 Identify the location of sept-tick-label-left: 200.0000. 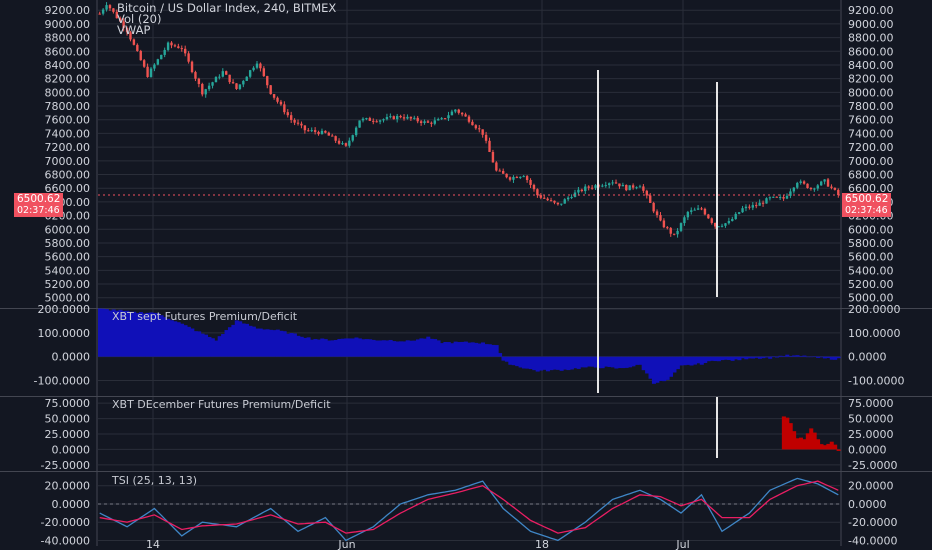
(64, 309).